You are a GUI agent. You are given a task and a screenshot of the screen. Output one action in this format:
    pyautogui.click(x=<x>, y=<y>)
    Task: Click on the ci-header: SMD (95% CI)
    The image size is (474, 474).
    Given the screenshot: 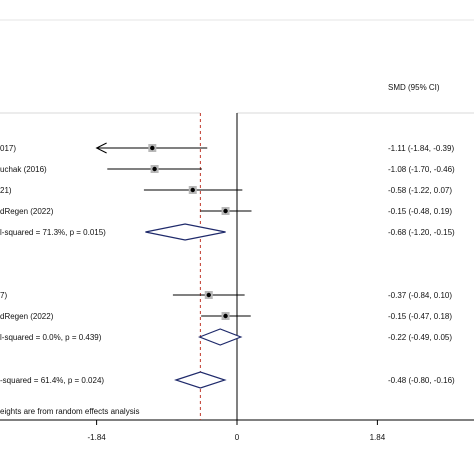 What is the action you would take?
    pyautogui.click(x=414, y=87)
    